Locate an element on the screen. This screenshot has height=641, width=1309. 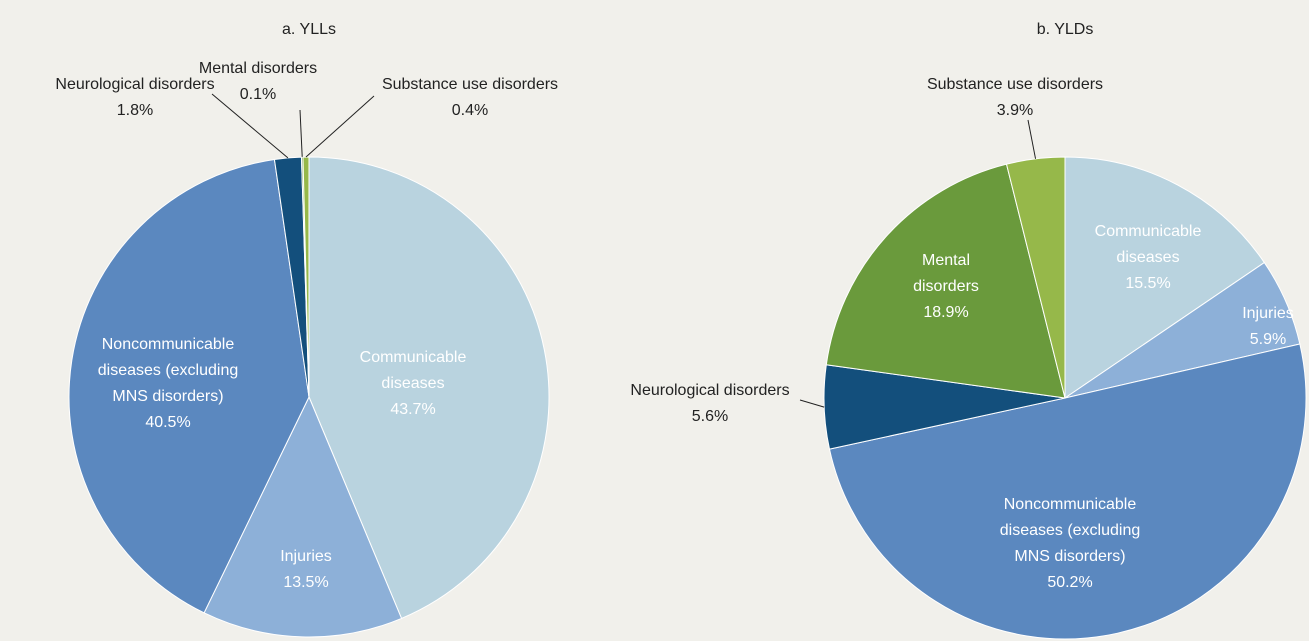
slice-label: Communicable diseases 43.7% is located at coordinates (413, 384).